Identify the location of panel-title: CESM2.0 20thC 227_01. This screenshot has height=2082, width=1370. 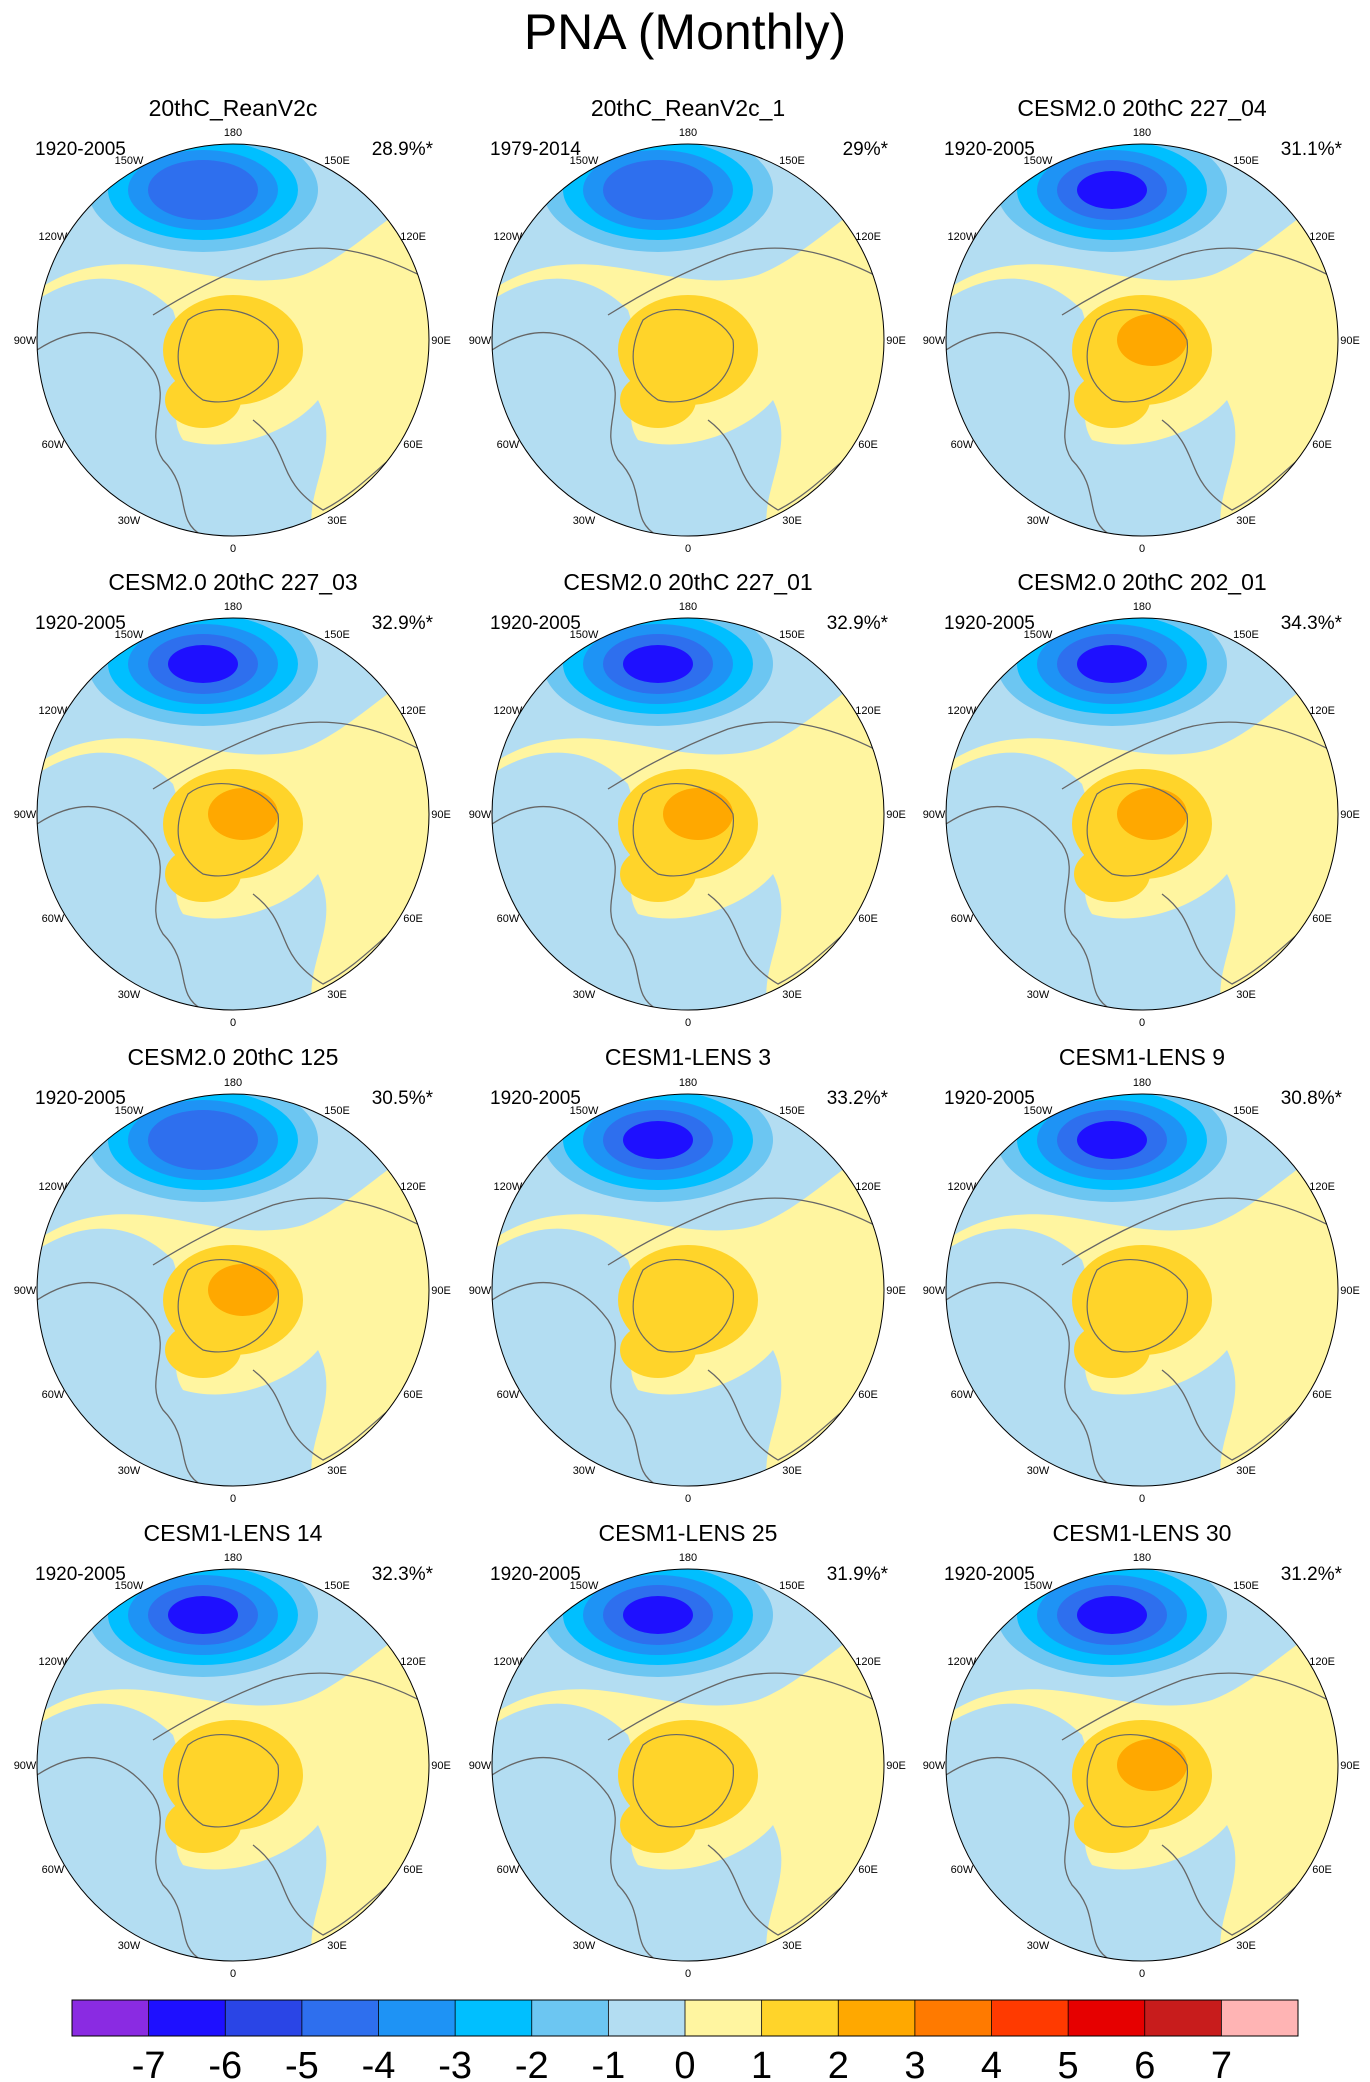
(688, 582).